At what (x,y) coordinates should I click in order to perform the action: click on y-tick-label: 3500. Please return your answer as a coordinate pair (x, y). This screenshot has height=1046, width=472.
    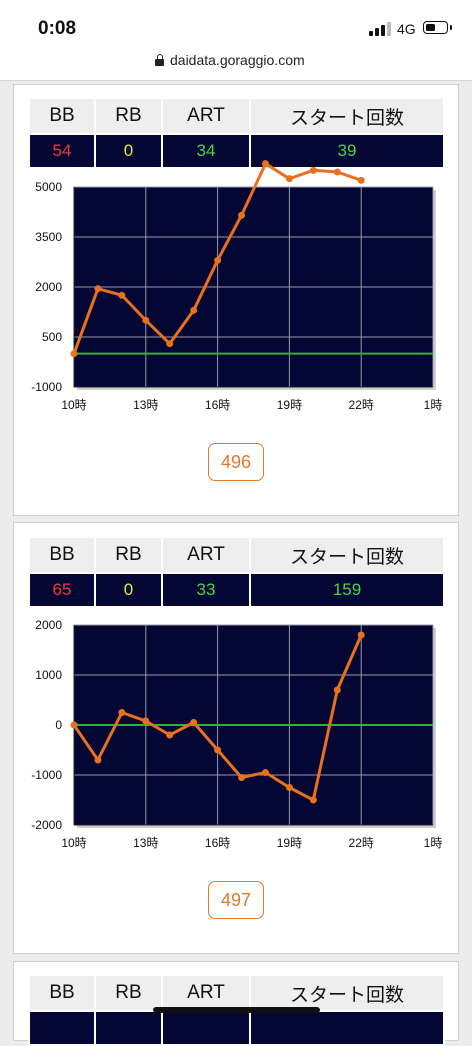
    Looking at the image, I should click on (48, 237).